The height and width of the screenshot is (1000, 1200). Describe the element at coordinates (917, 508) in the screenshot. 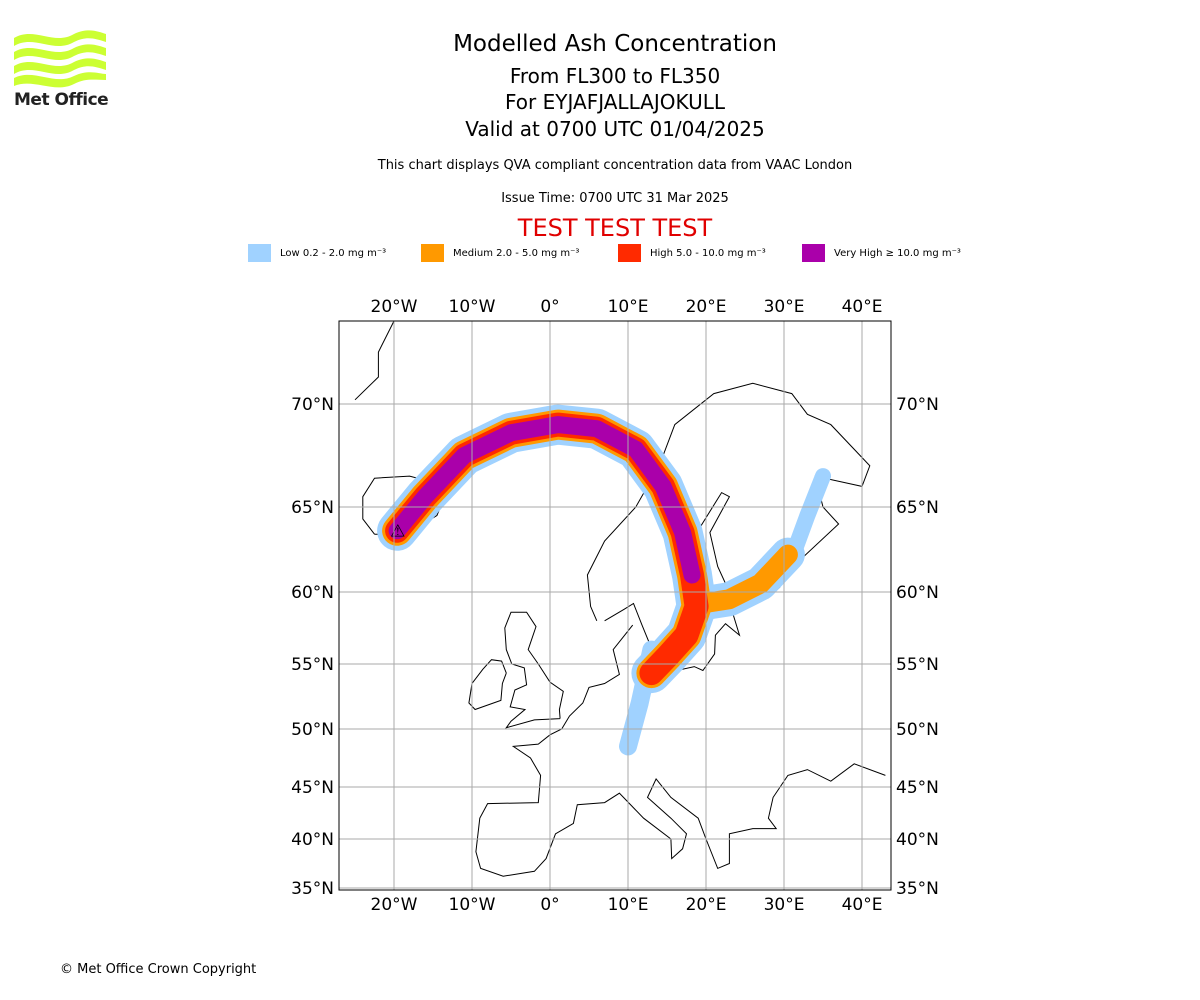

I see `lat-tick-label-right: 65°N` at that location.